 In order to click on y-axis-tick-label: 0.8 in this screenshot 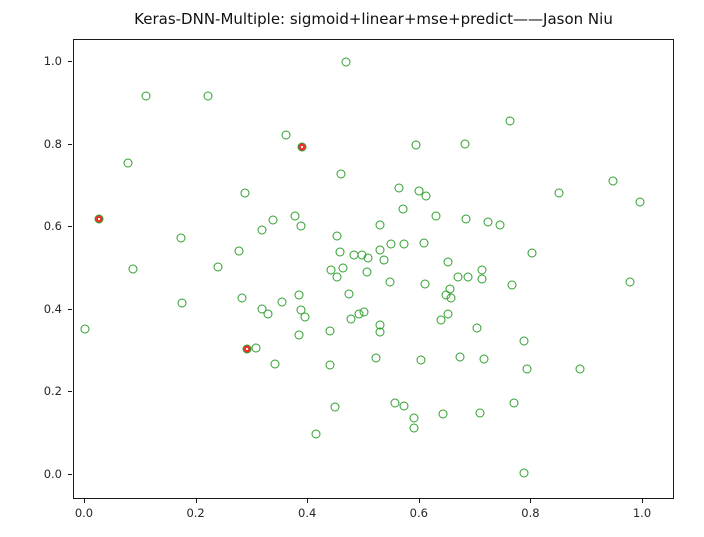, I will do `click(52, 143)`.